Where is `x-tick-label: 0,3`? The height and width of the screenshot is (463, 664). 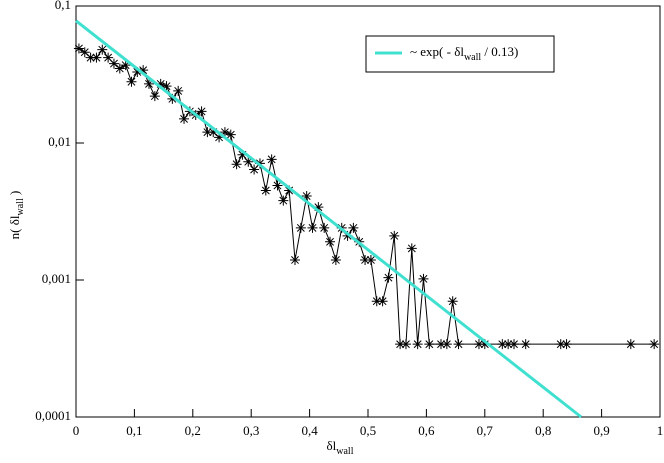 x-tick-label: 0,3 is located at coordinates (251, 430).